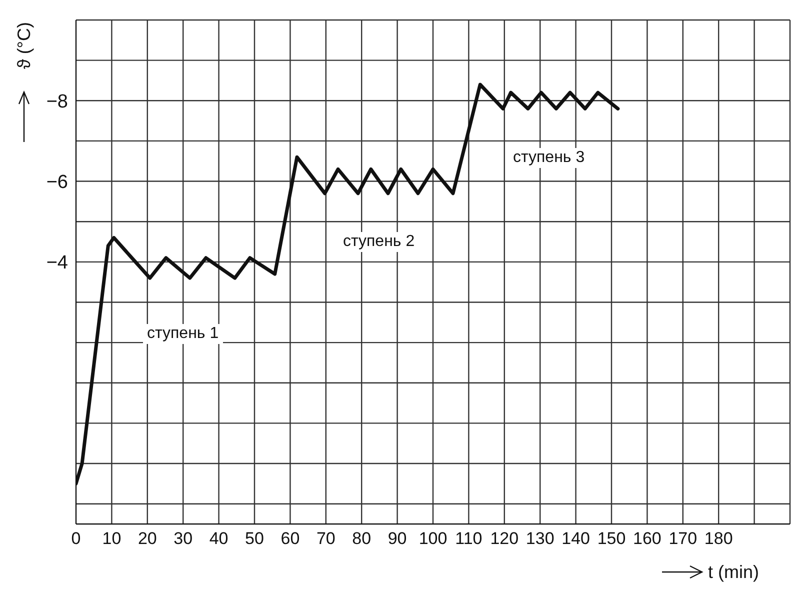 The width and height of the screenshot is (799, 600). Describe the element at coordinates (647, 538) in the screenshot. I see `x-tick-label: 160` at that location.